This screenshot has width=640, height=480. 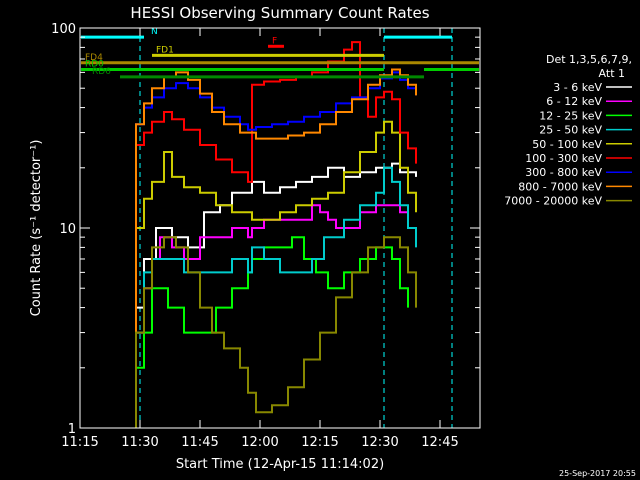 What do you see at coordinates (274, 41) in the screenshot?
I see `flag-label-1: F` at bounding box center [274, 41].